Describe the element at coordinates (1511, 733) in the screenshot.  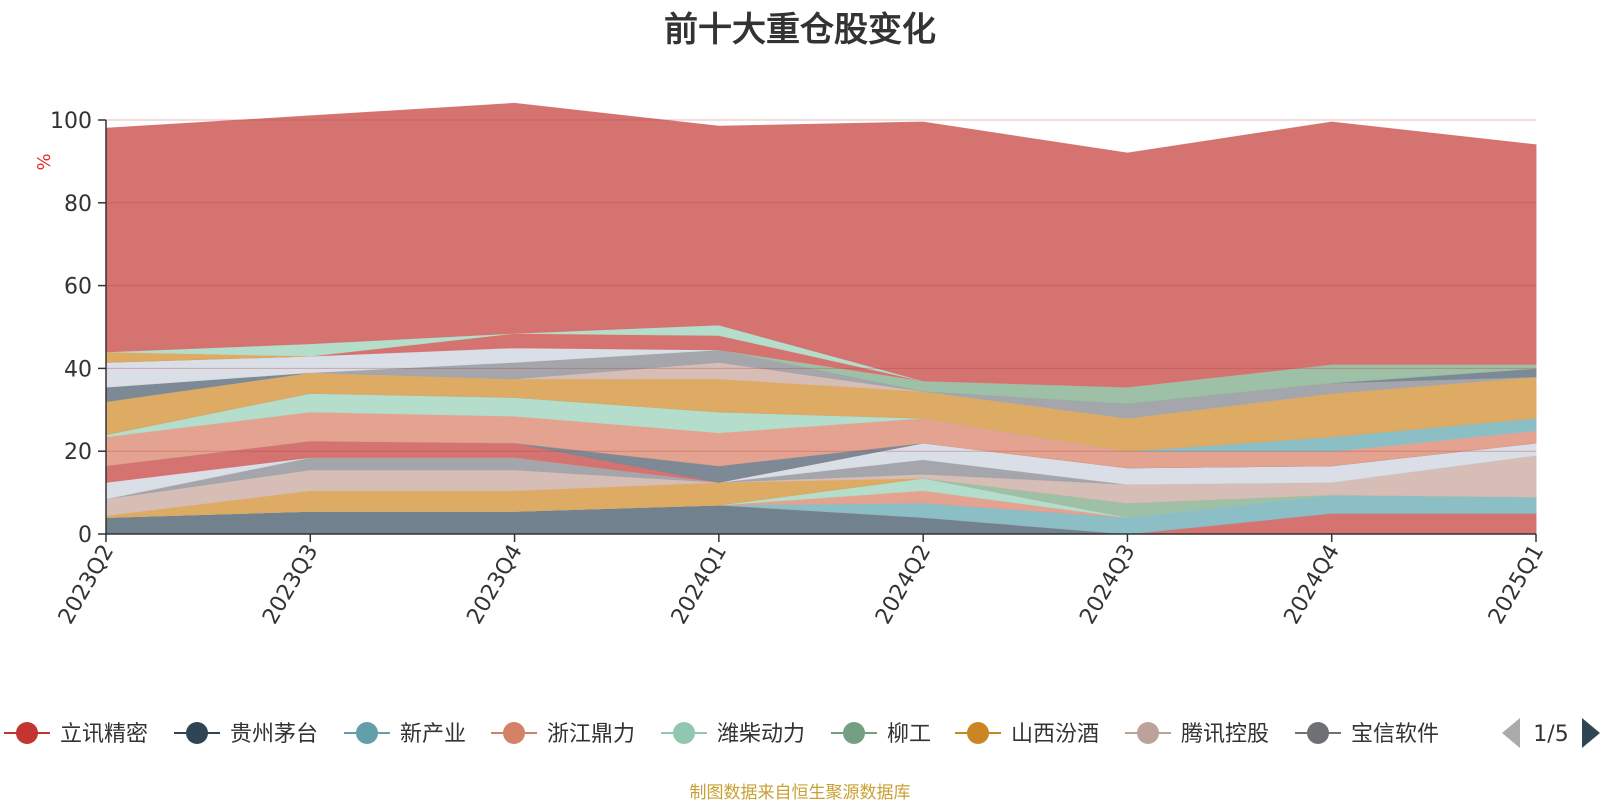
I see `legend-prev-arrow-icon` at that location.